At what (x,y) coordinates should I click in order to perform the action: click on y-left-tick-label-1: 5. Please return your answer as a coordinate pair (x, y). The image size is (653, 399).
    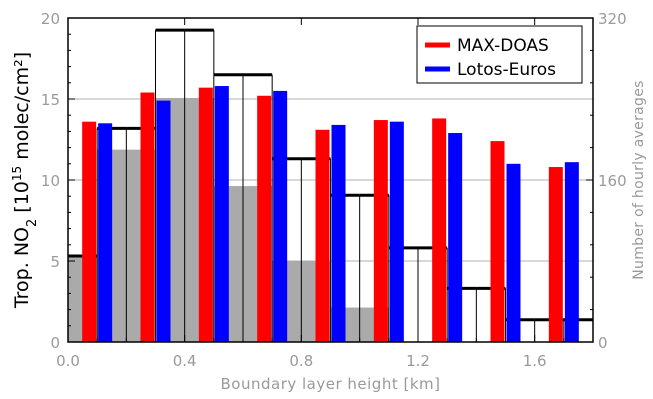
    Looking at the image, I should click on (55, 262).